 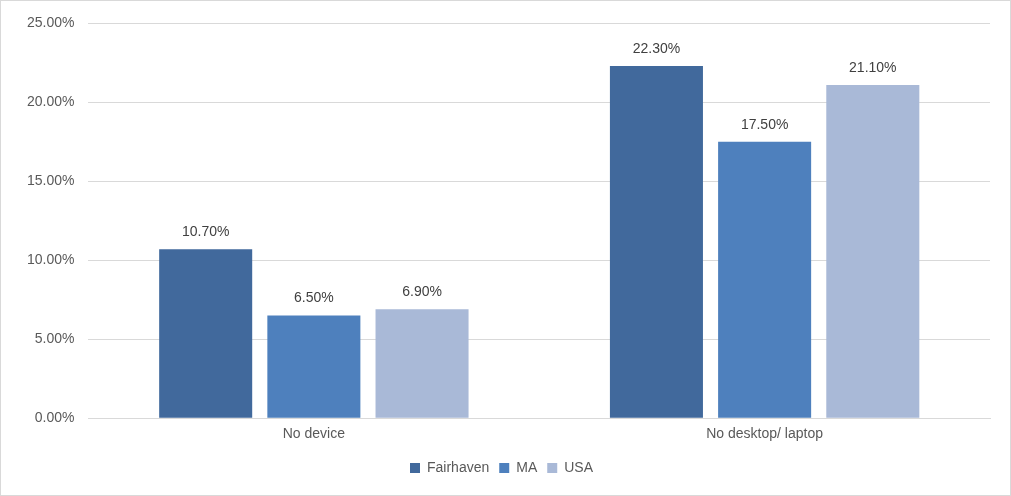 I want to click on y-tick-label: 0.00%, so click(x=54, y=417).